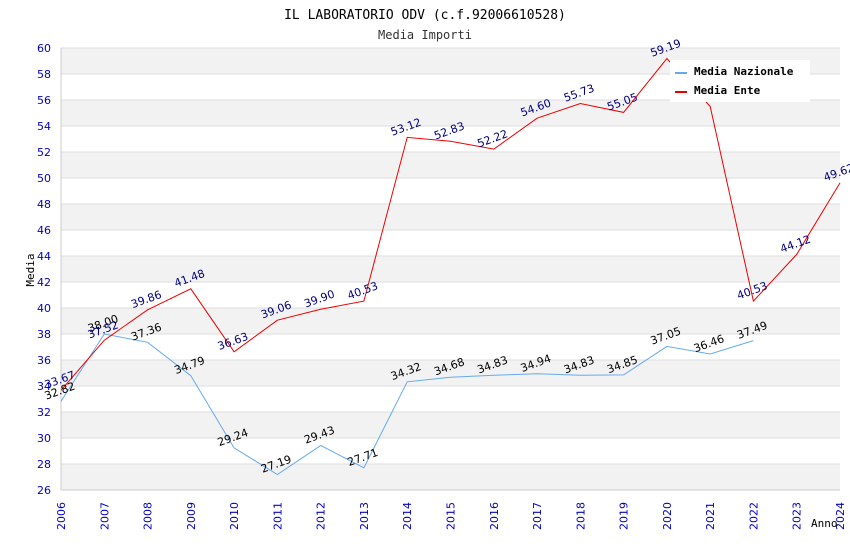  I want to click on x-tick-label: 2007, so click(104, 516).